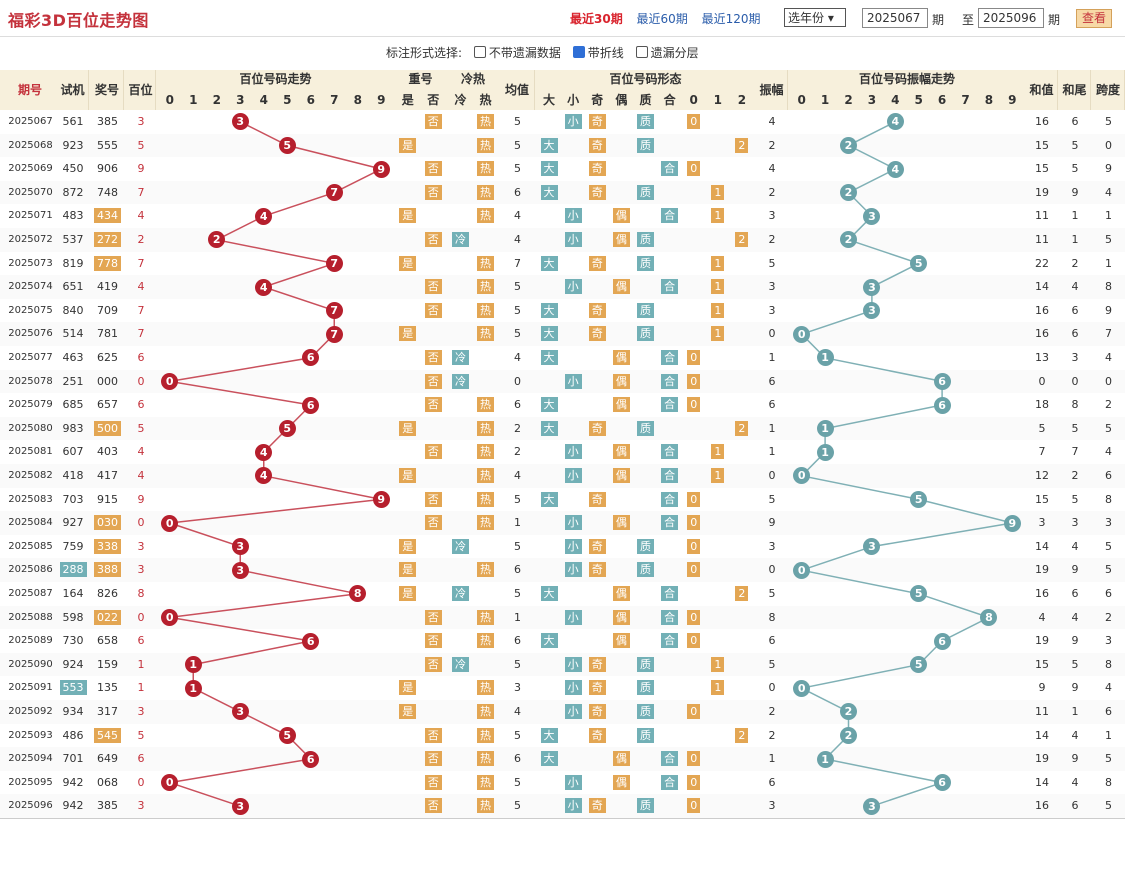 The height and width of the screenshot is (870, 1125). Describe the element at coordinates (598, 53) in the screenshot. I see `option-line: 带折线` at that location.